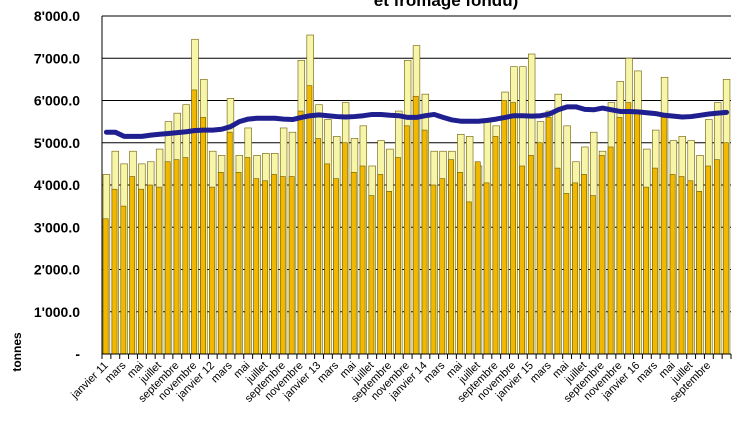  I want to click on y-tick-label: 3'000.0, so click(57, 227).